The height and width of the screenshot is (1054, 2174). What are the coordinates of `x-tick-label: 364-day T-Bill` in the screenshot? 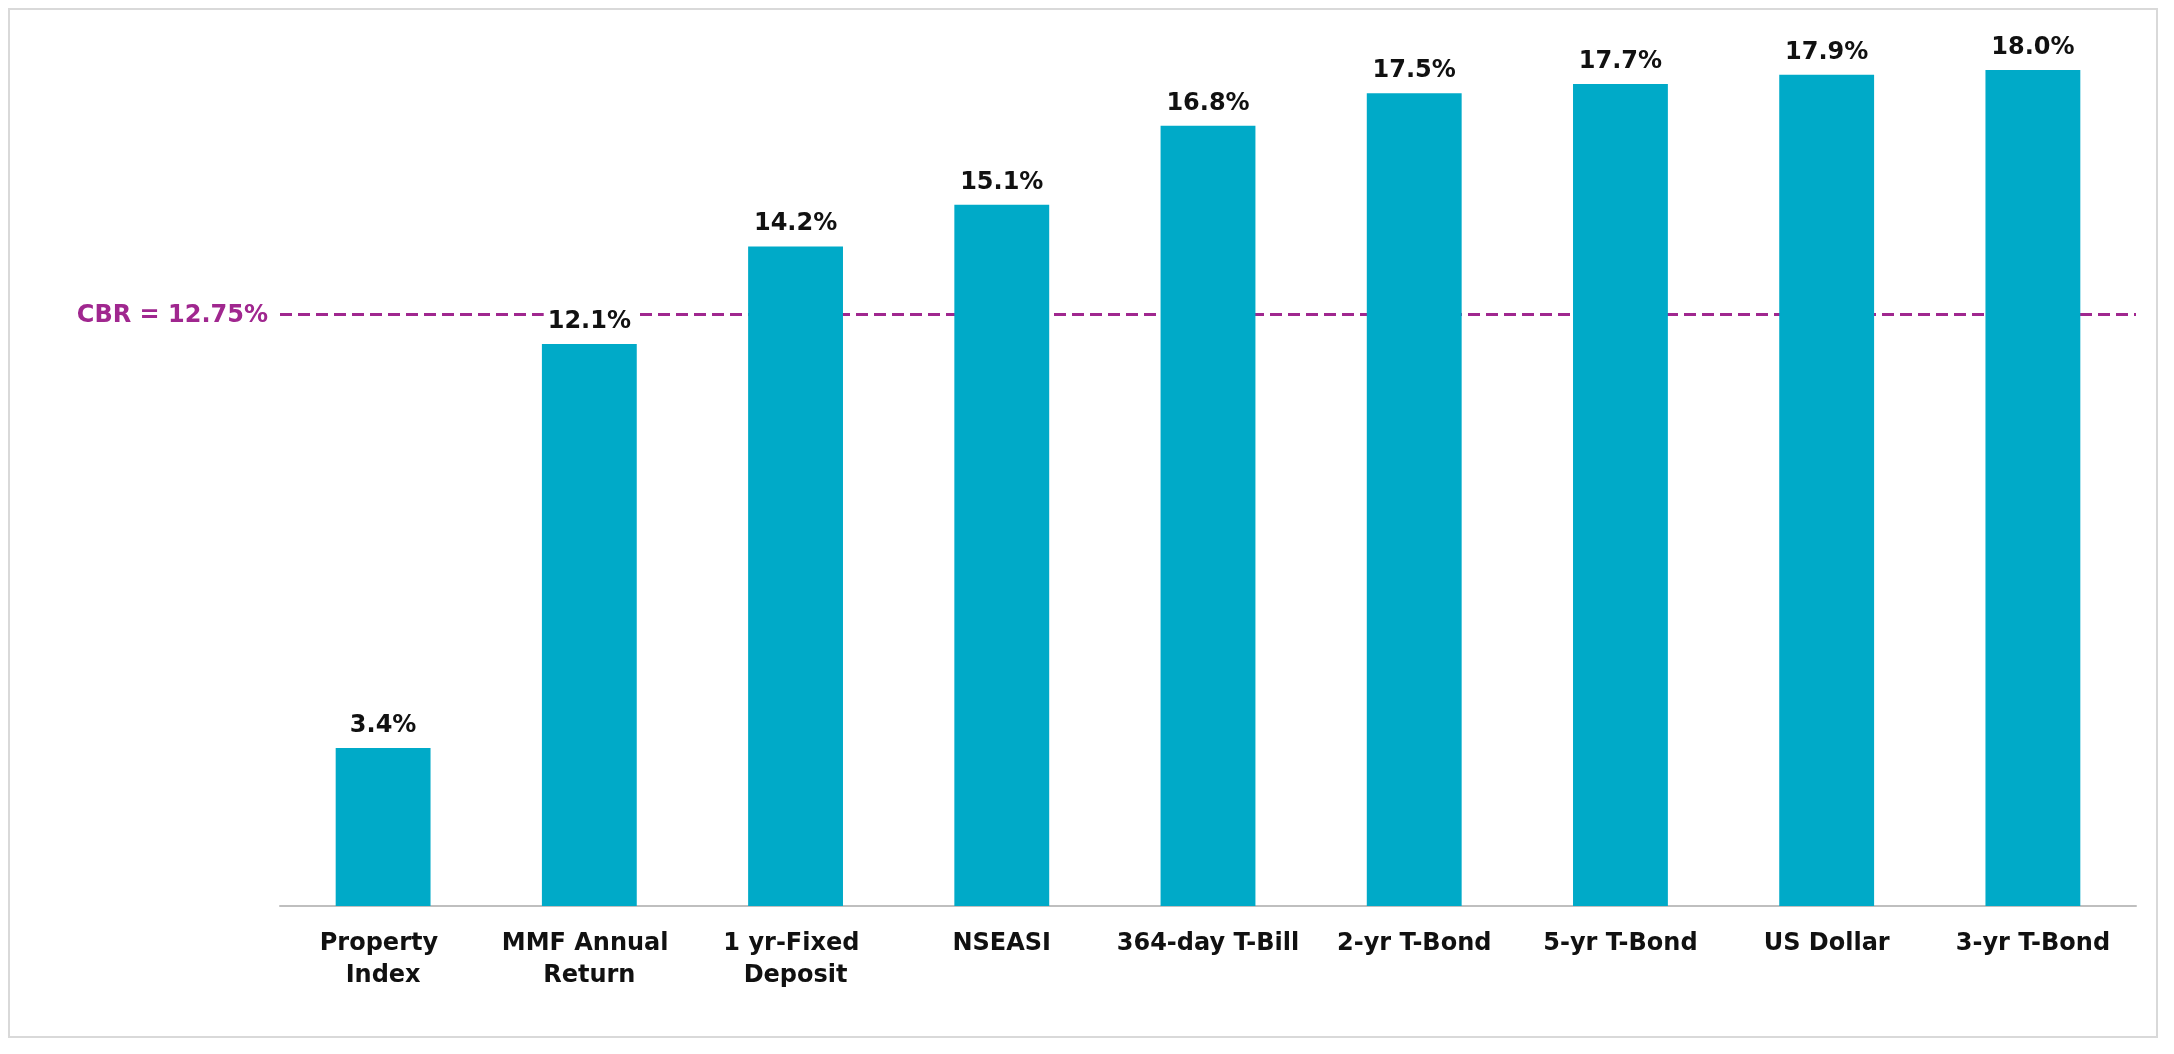 It's located at (1208, 942).